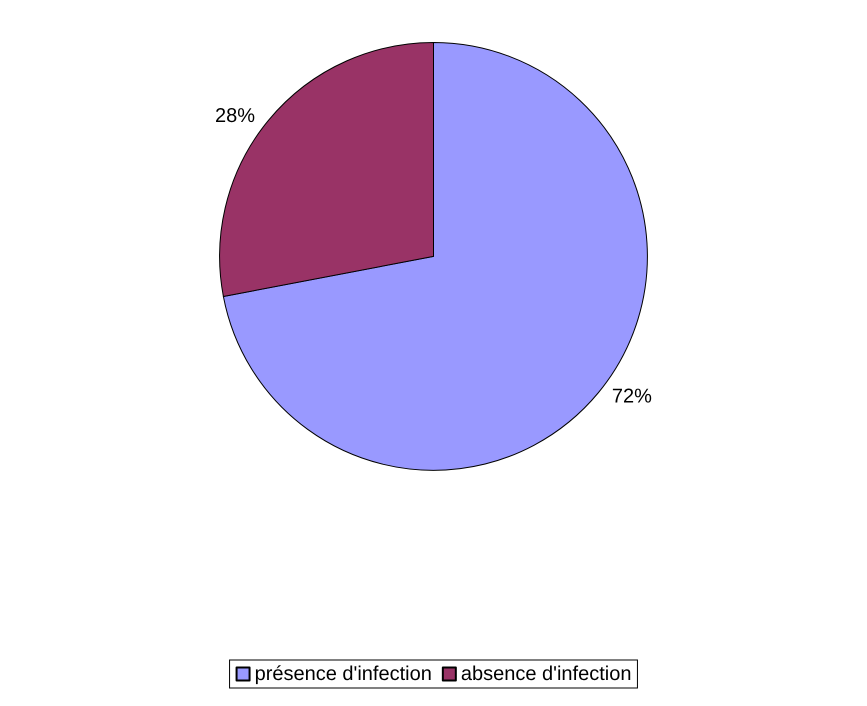  Describe the element at coordinates (235, 116) in the screenshot. I see `data-label: 28%` at that location.